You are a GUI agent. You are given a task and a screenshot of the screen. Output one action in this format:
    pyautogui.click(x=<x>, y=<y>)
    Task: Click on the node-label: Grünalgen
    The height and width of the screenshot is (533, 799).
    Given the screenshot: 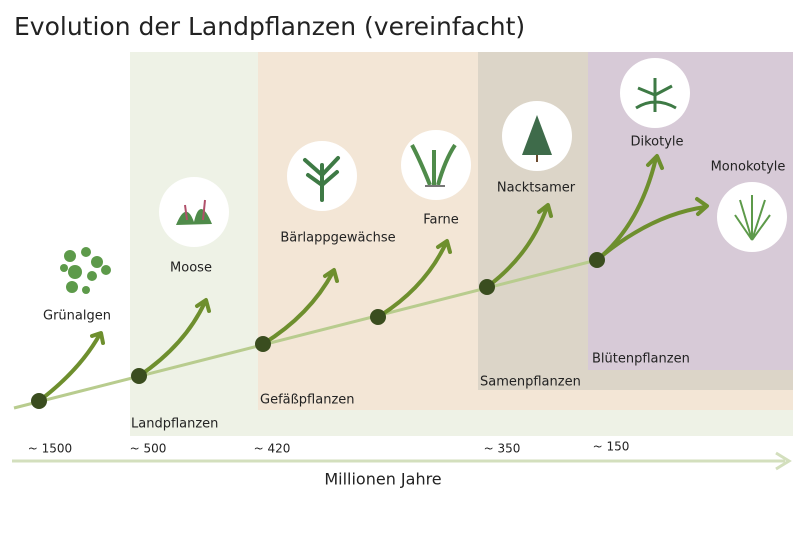 What is the action you would take?
    pyautogui.click(x=77, y=316)
    